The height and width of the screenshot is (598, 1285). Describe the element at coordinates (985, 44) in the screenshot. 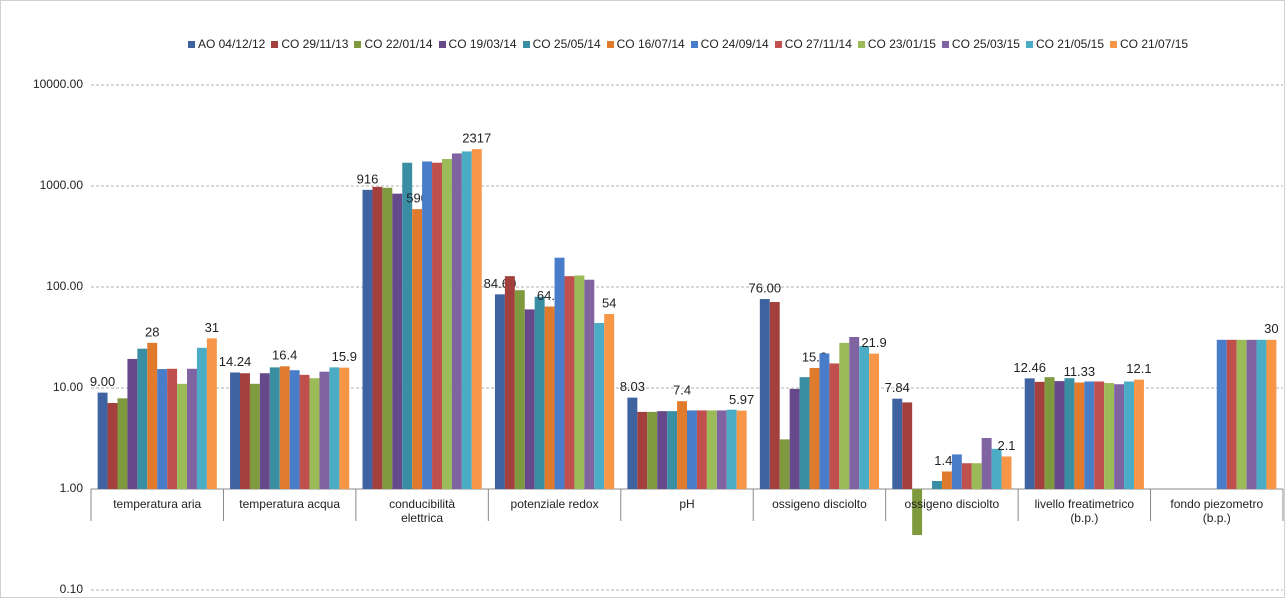

I see `legend-label: CO 25/03/15` at that location.